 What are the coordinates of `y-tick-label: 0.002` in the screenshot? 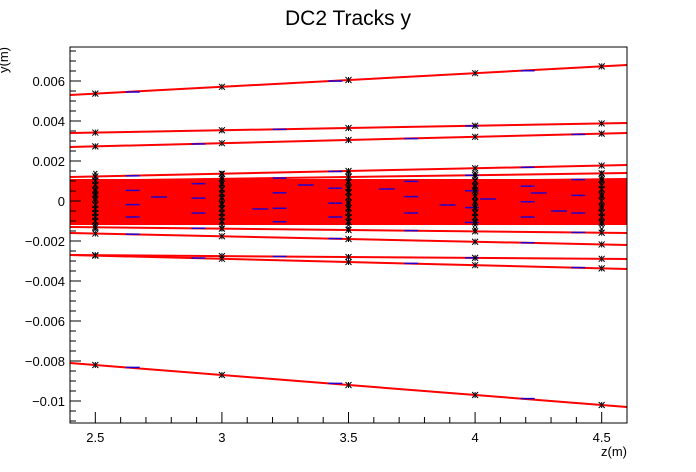 It's located at (48, 161).